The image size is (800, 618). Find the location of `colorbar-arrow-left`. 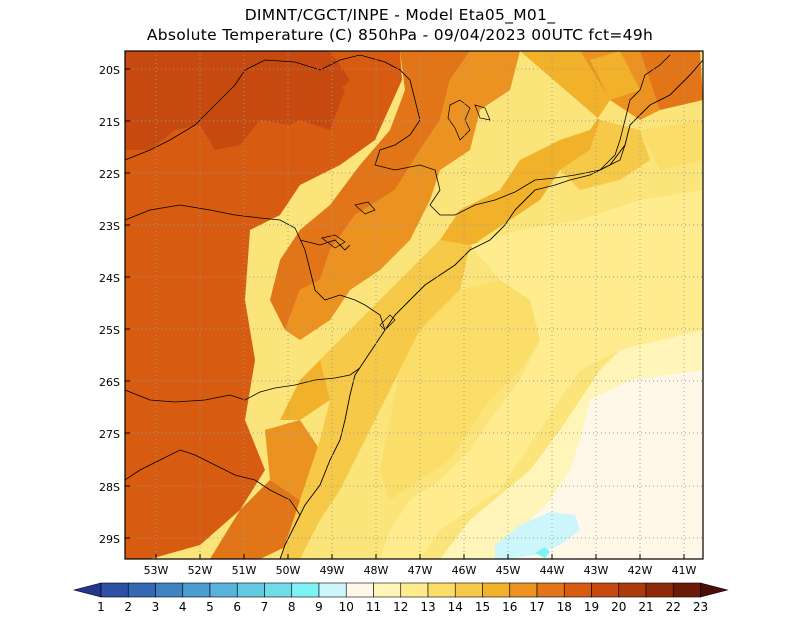

colorbar-arrow-left is located at coordinates (87, 590).